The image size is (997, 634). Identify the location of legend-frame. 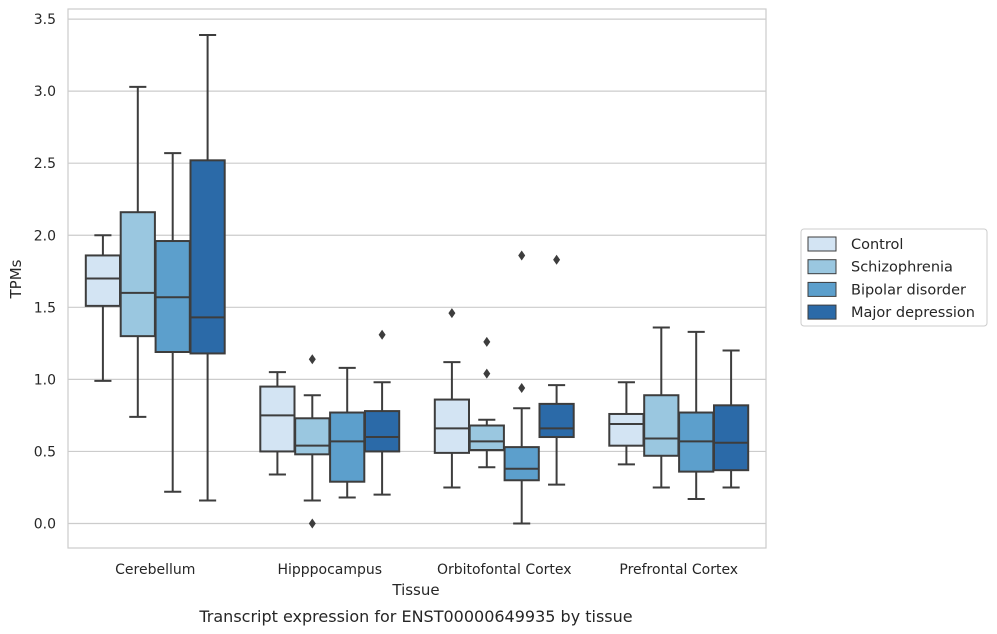
(894, 277).